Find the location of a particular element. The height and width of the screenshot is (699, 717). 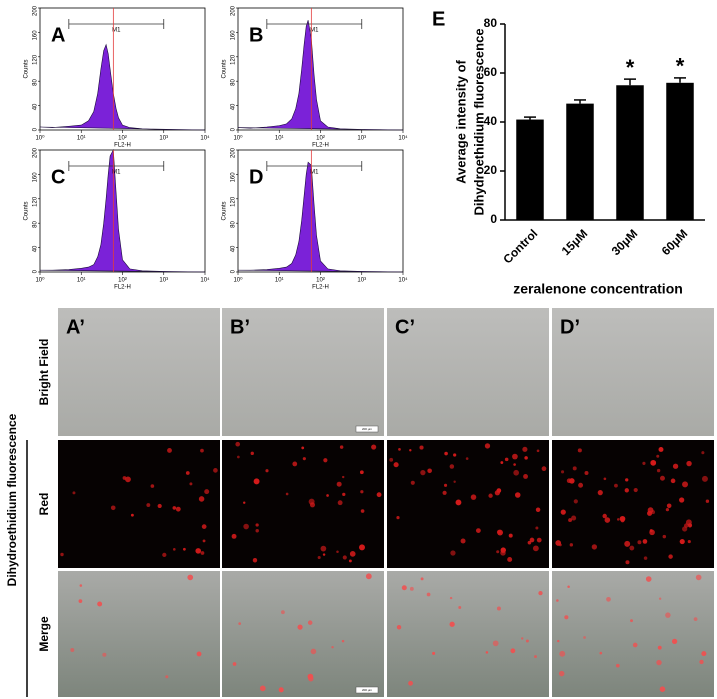

y-axis-label: Counts is located at coordinates (27, 68).